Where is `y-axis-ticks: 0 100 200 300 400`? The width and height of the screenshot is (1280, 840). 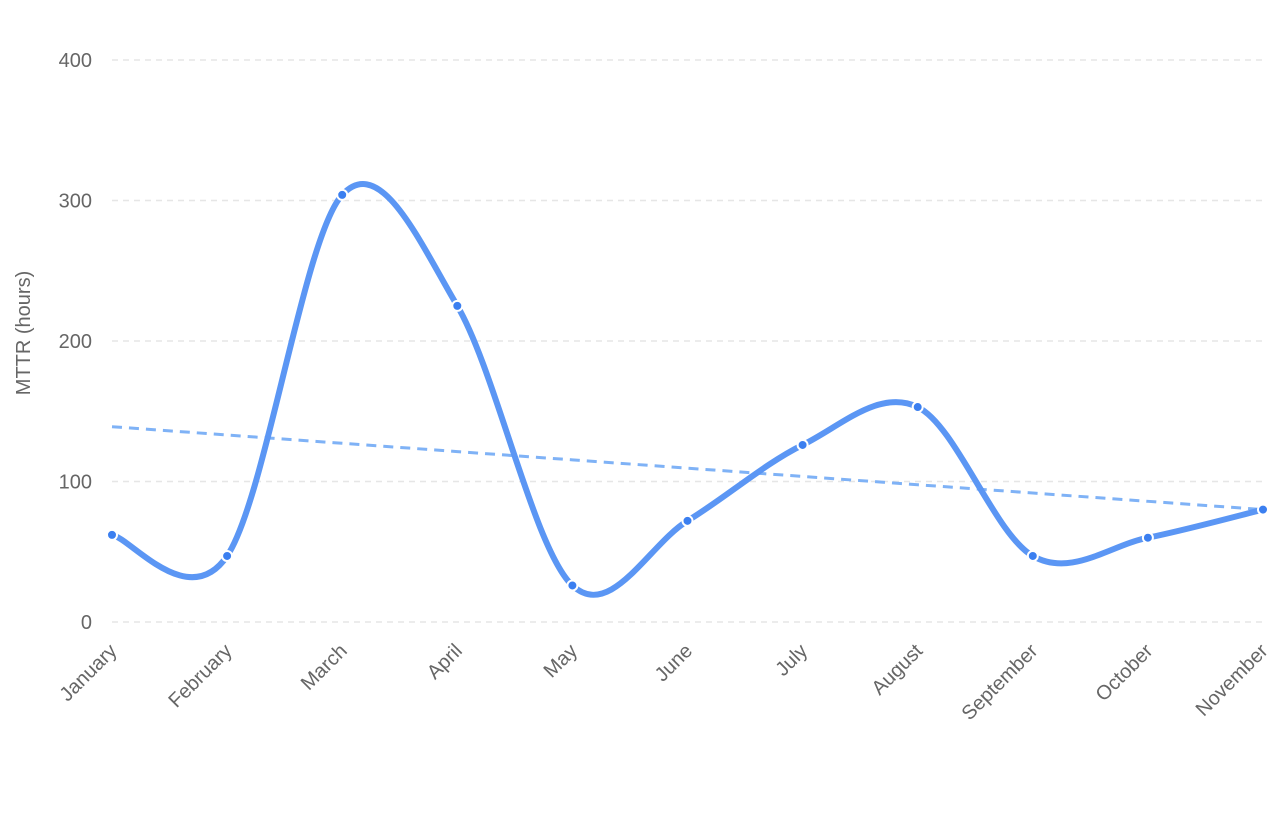
y-axis-ticks: 0 100 200 300 400 is located at coordinates (75, 342).